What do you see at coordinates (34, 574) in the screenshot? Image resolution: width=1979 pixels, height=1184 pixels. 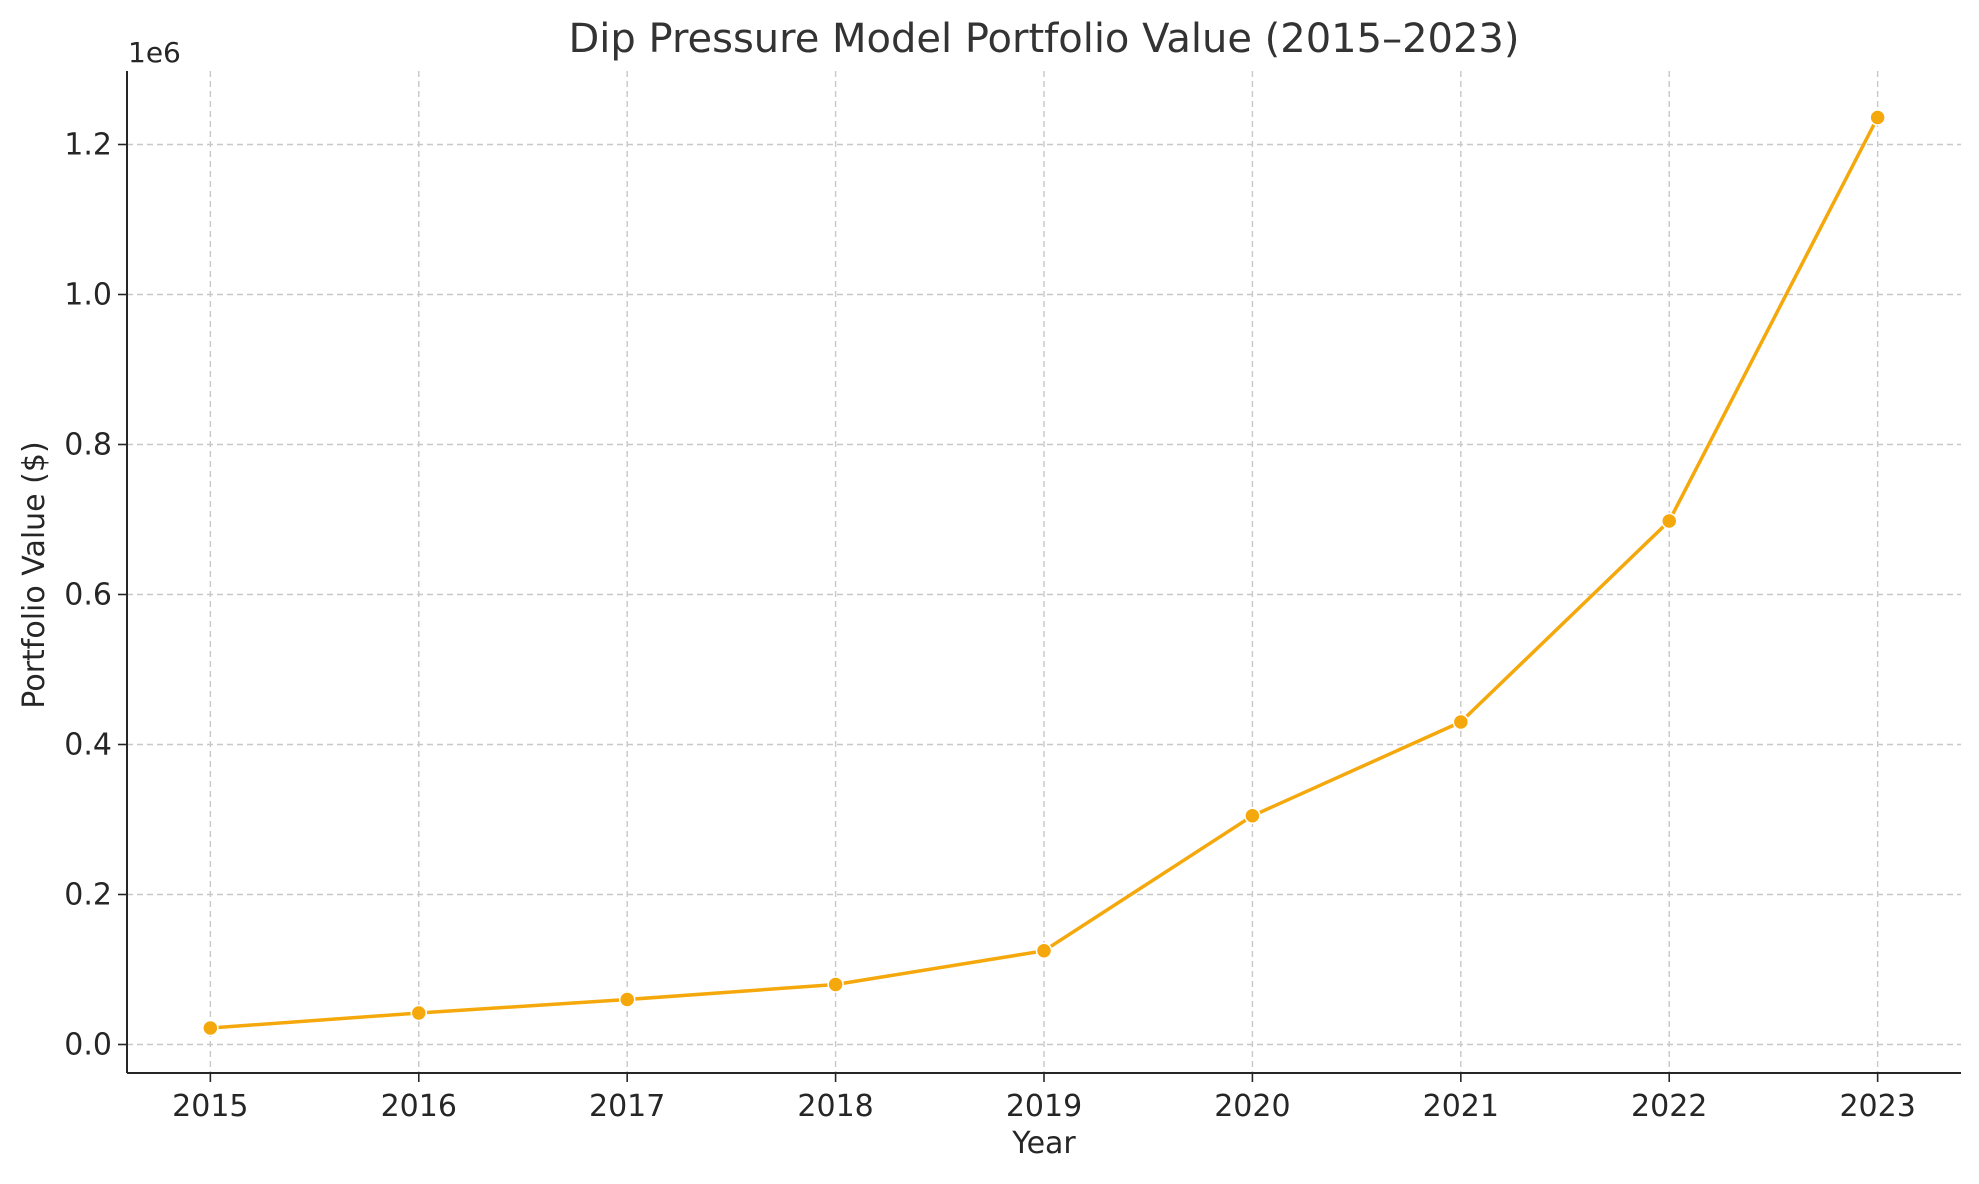 I see `y-axis-label: Portfolio Value ($)` at bounding box center [34, 574].